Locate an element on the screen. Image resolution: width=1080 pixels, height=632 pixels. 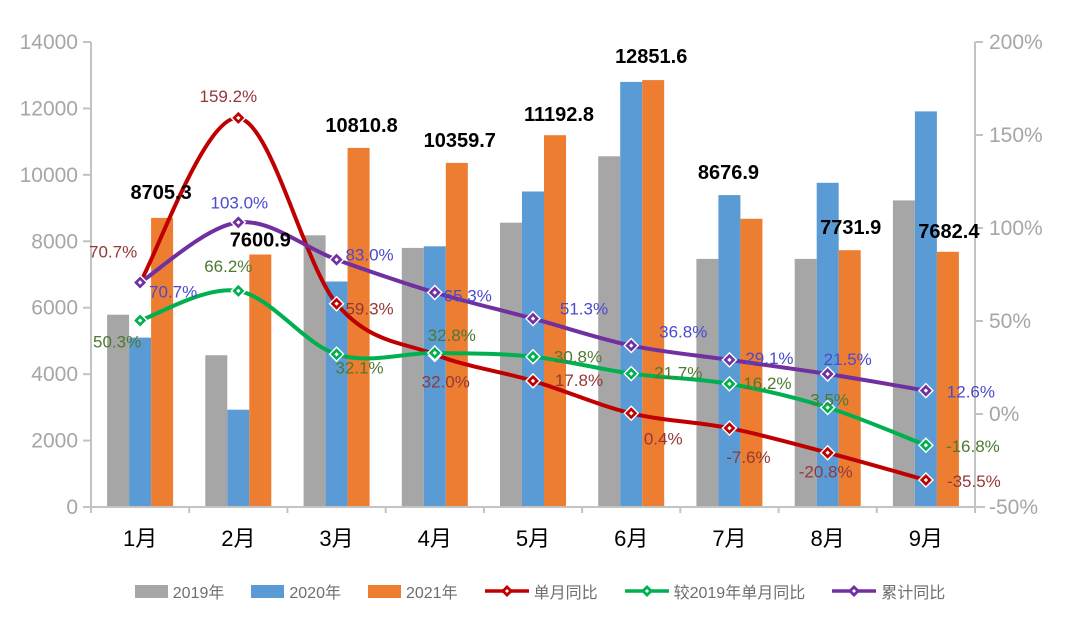
bar-value-label-2021-m5: 11192.8 is located at coordinates (559, 115).